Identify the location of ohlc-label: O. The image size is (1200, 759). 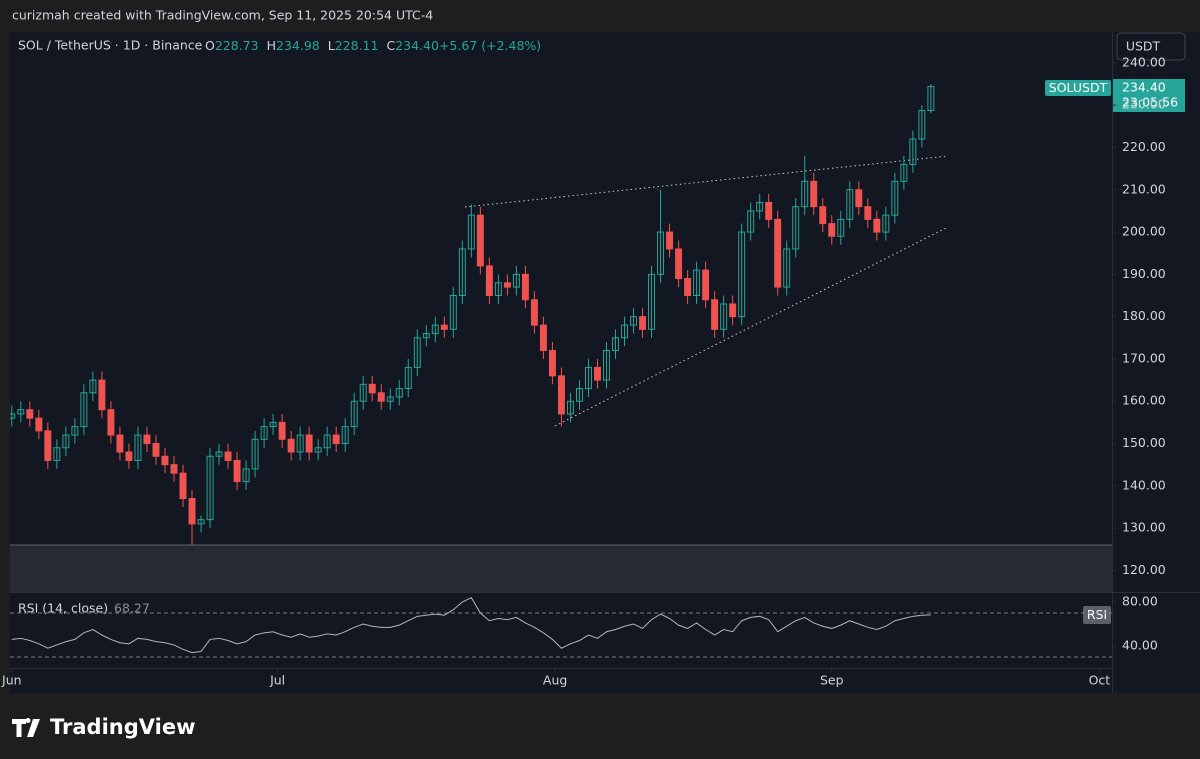
(210, 45).